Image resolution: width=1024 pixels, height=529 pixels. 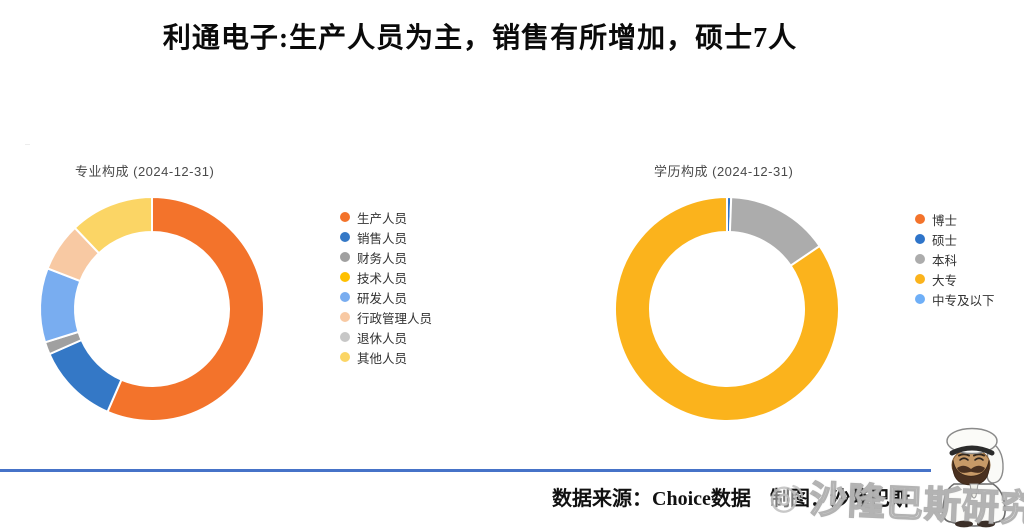 I want to click on legend-label: 中专及以下, so click(x=963, y=300).